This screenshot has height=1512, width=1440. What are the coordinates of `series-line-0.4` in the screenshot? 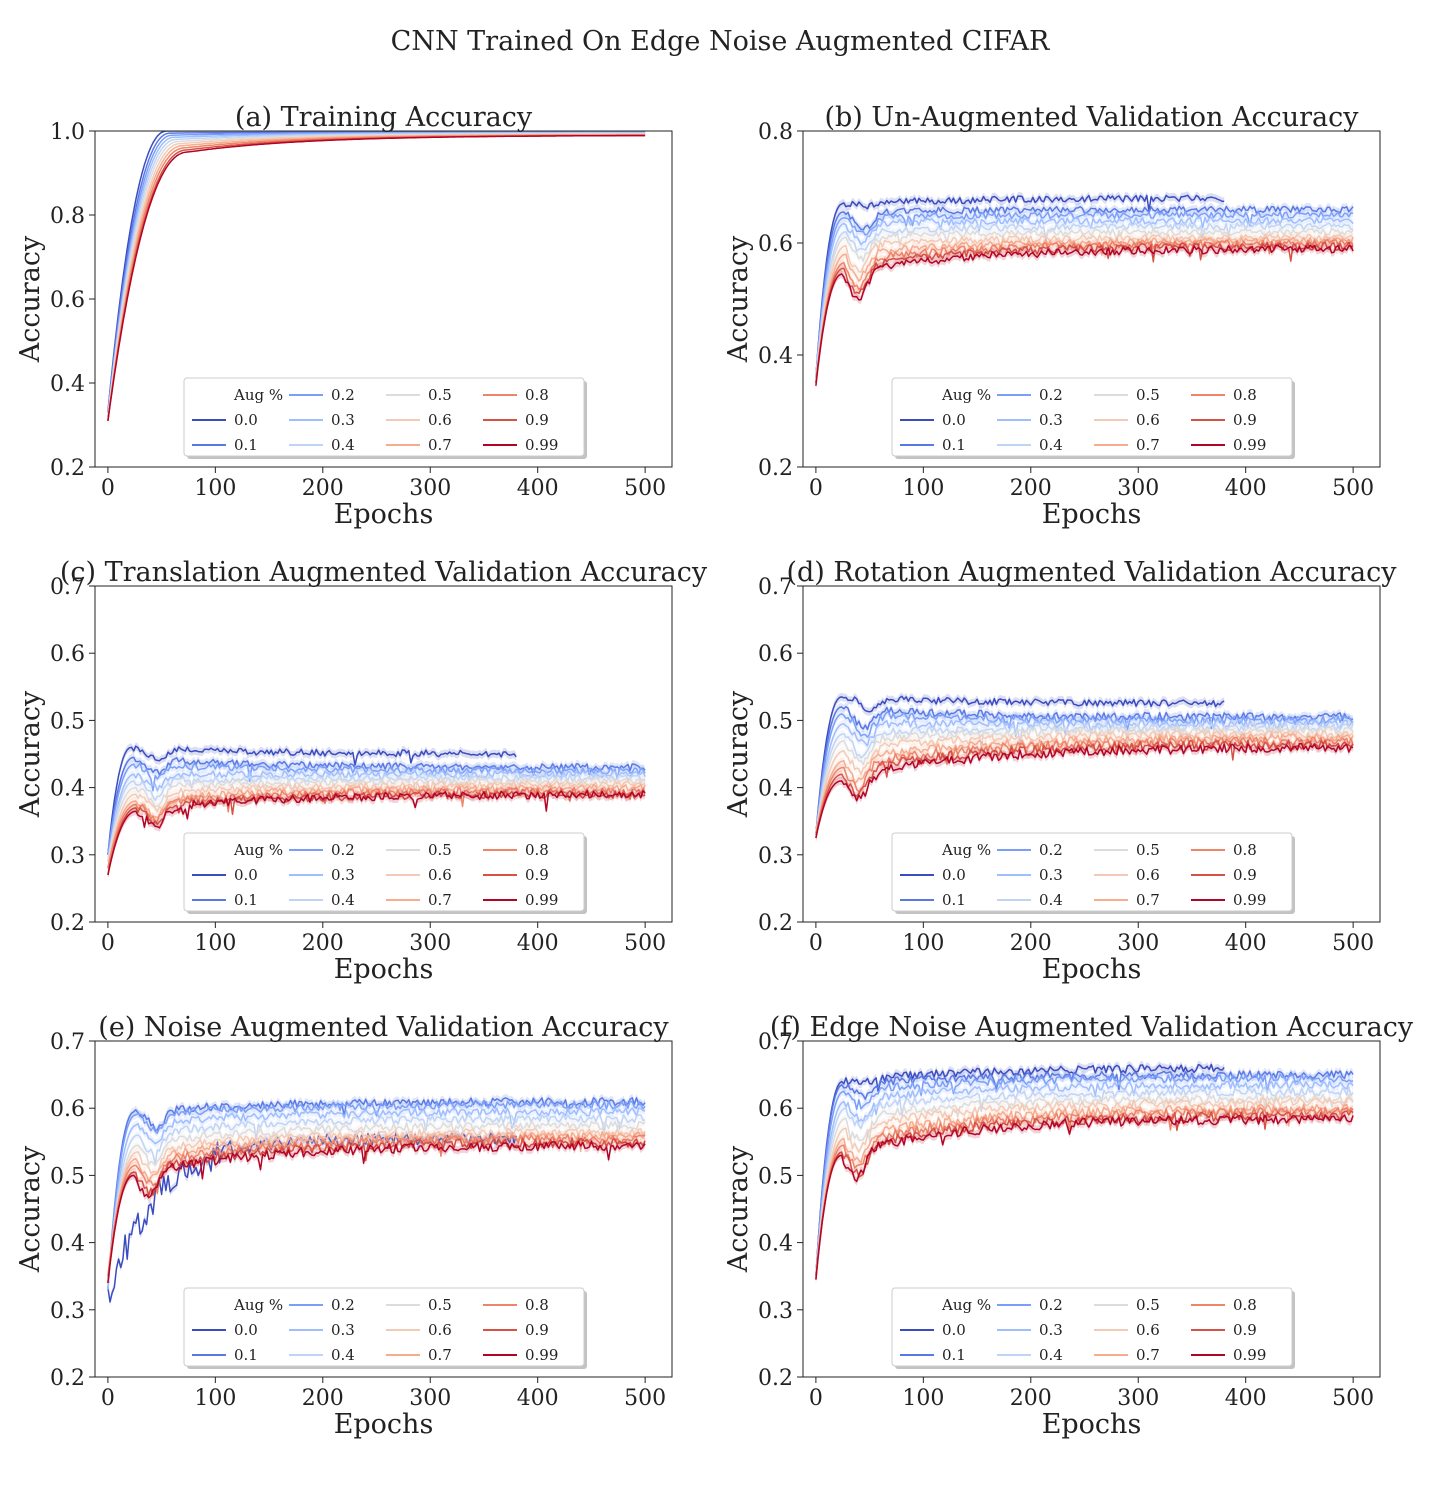 It's located at (376, 1198).